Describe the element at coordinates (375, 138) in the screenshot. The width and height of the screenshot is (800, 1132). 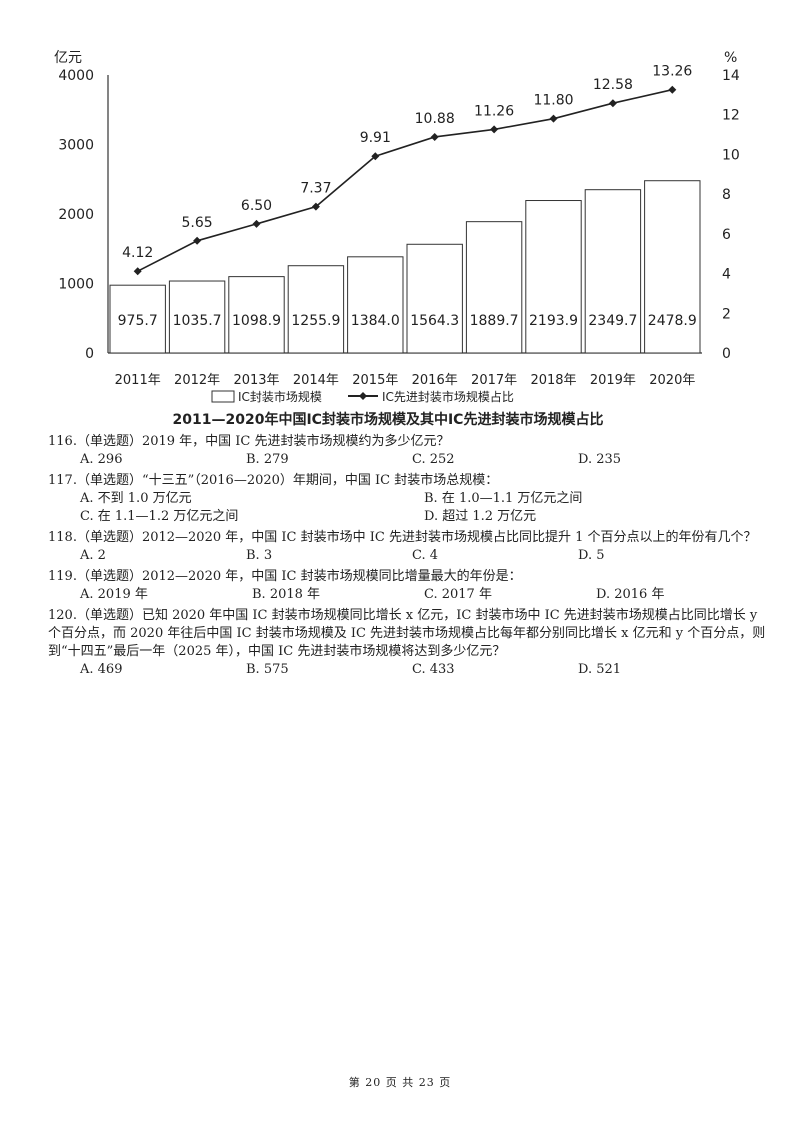
I see `line-data-label: 9.91` at that location.